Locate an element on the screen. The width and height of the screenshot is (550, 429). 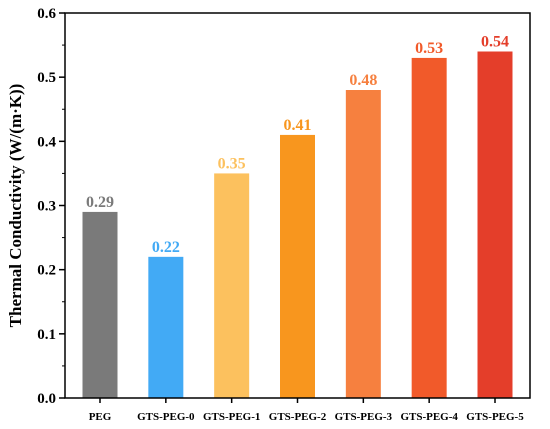
y-tick-label: 0.0 is located at coordinates (46, 399).